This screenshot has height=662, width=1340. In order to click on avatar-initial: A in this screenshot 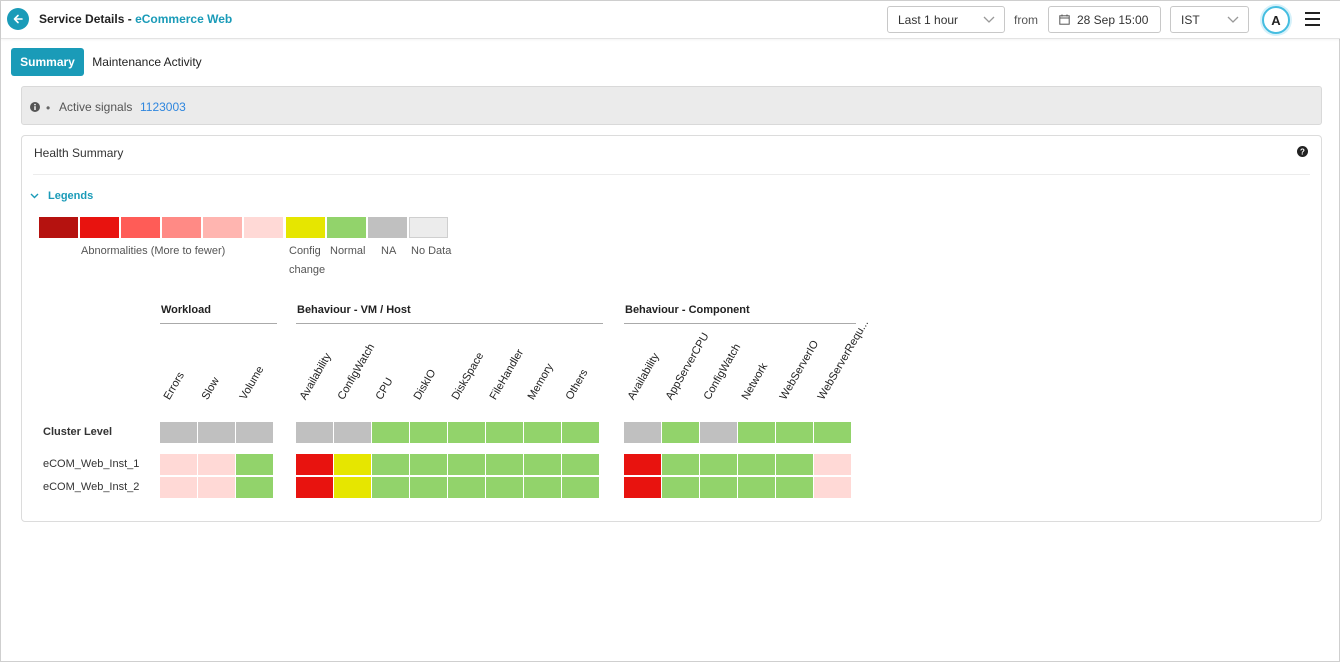, I will do `click(1276, 20)`.